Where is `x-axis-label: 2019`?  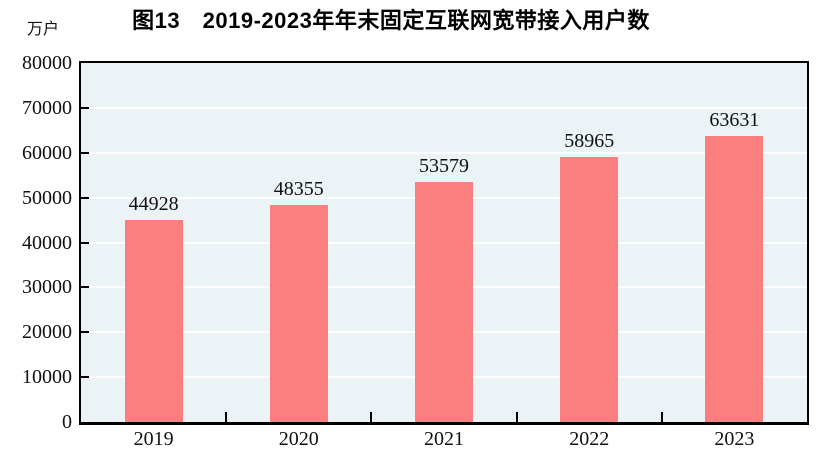 x-axis-label: 2019 is located at coordinates (153, 439).